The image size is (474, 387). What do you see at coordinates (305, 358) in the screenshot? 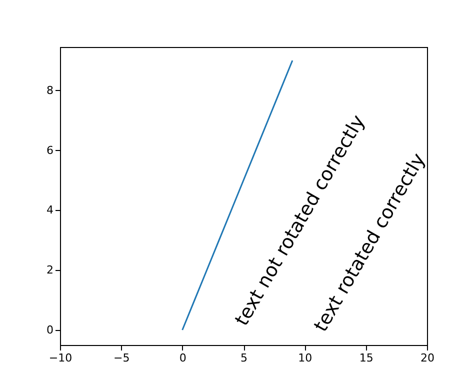
I see `x-tick-label: 10` at bounding box center [305, 358].